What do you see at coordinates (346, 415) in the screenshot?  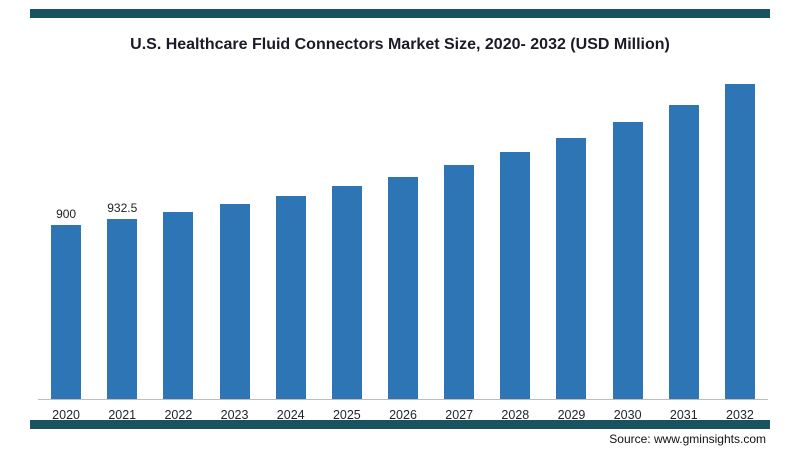 I see `x-axis-label: 2025` at bounding box center [346, 415].